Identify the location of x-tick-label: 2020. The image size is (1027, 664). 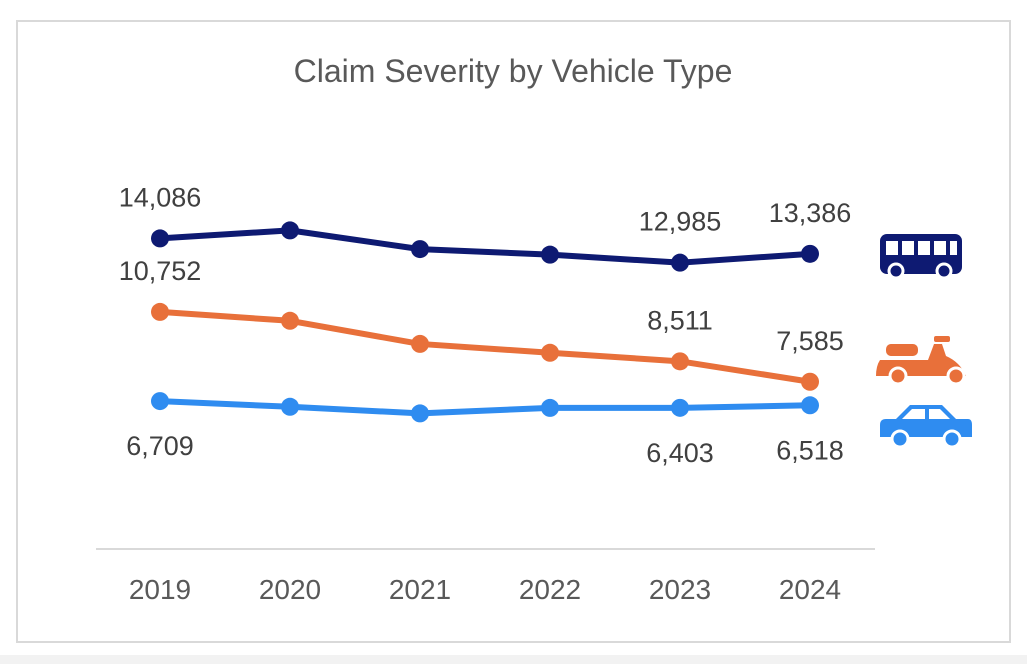
(290, 589).